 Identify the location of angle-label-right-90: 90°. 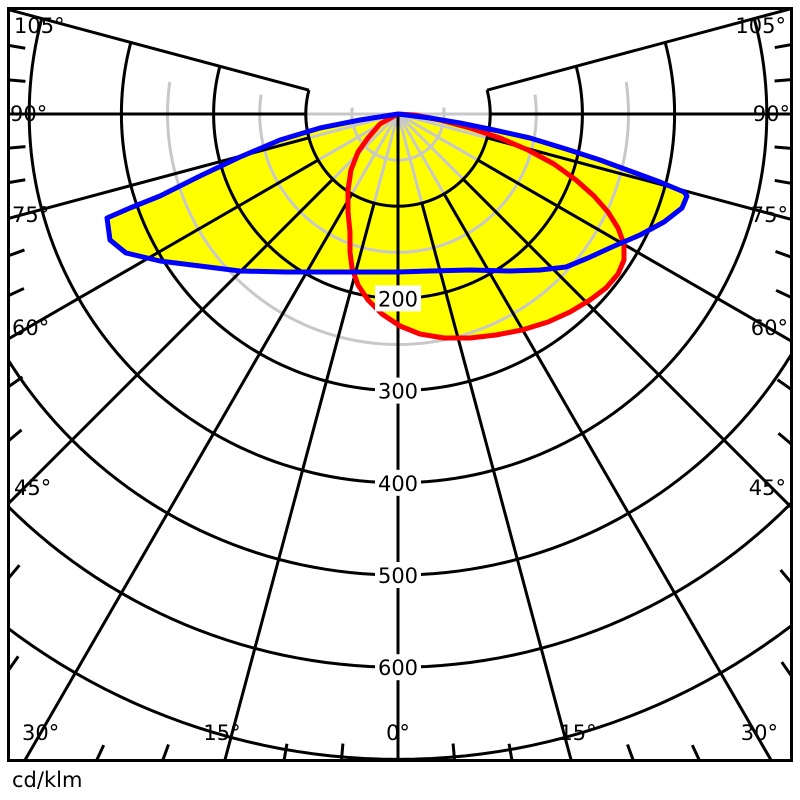
(771, 114).